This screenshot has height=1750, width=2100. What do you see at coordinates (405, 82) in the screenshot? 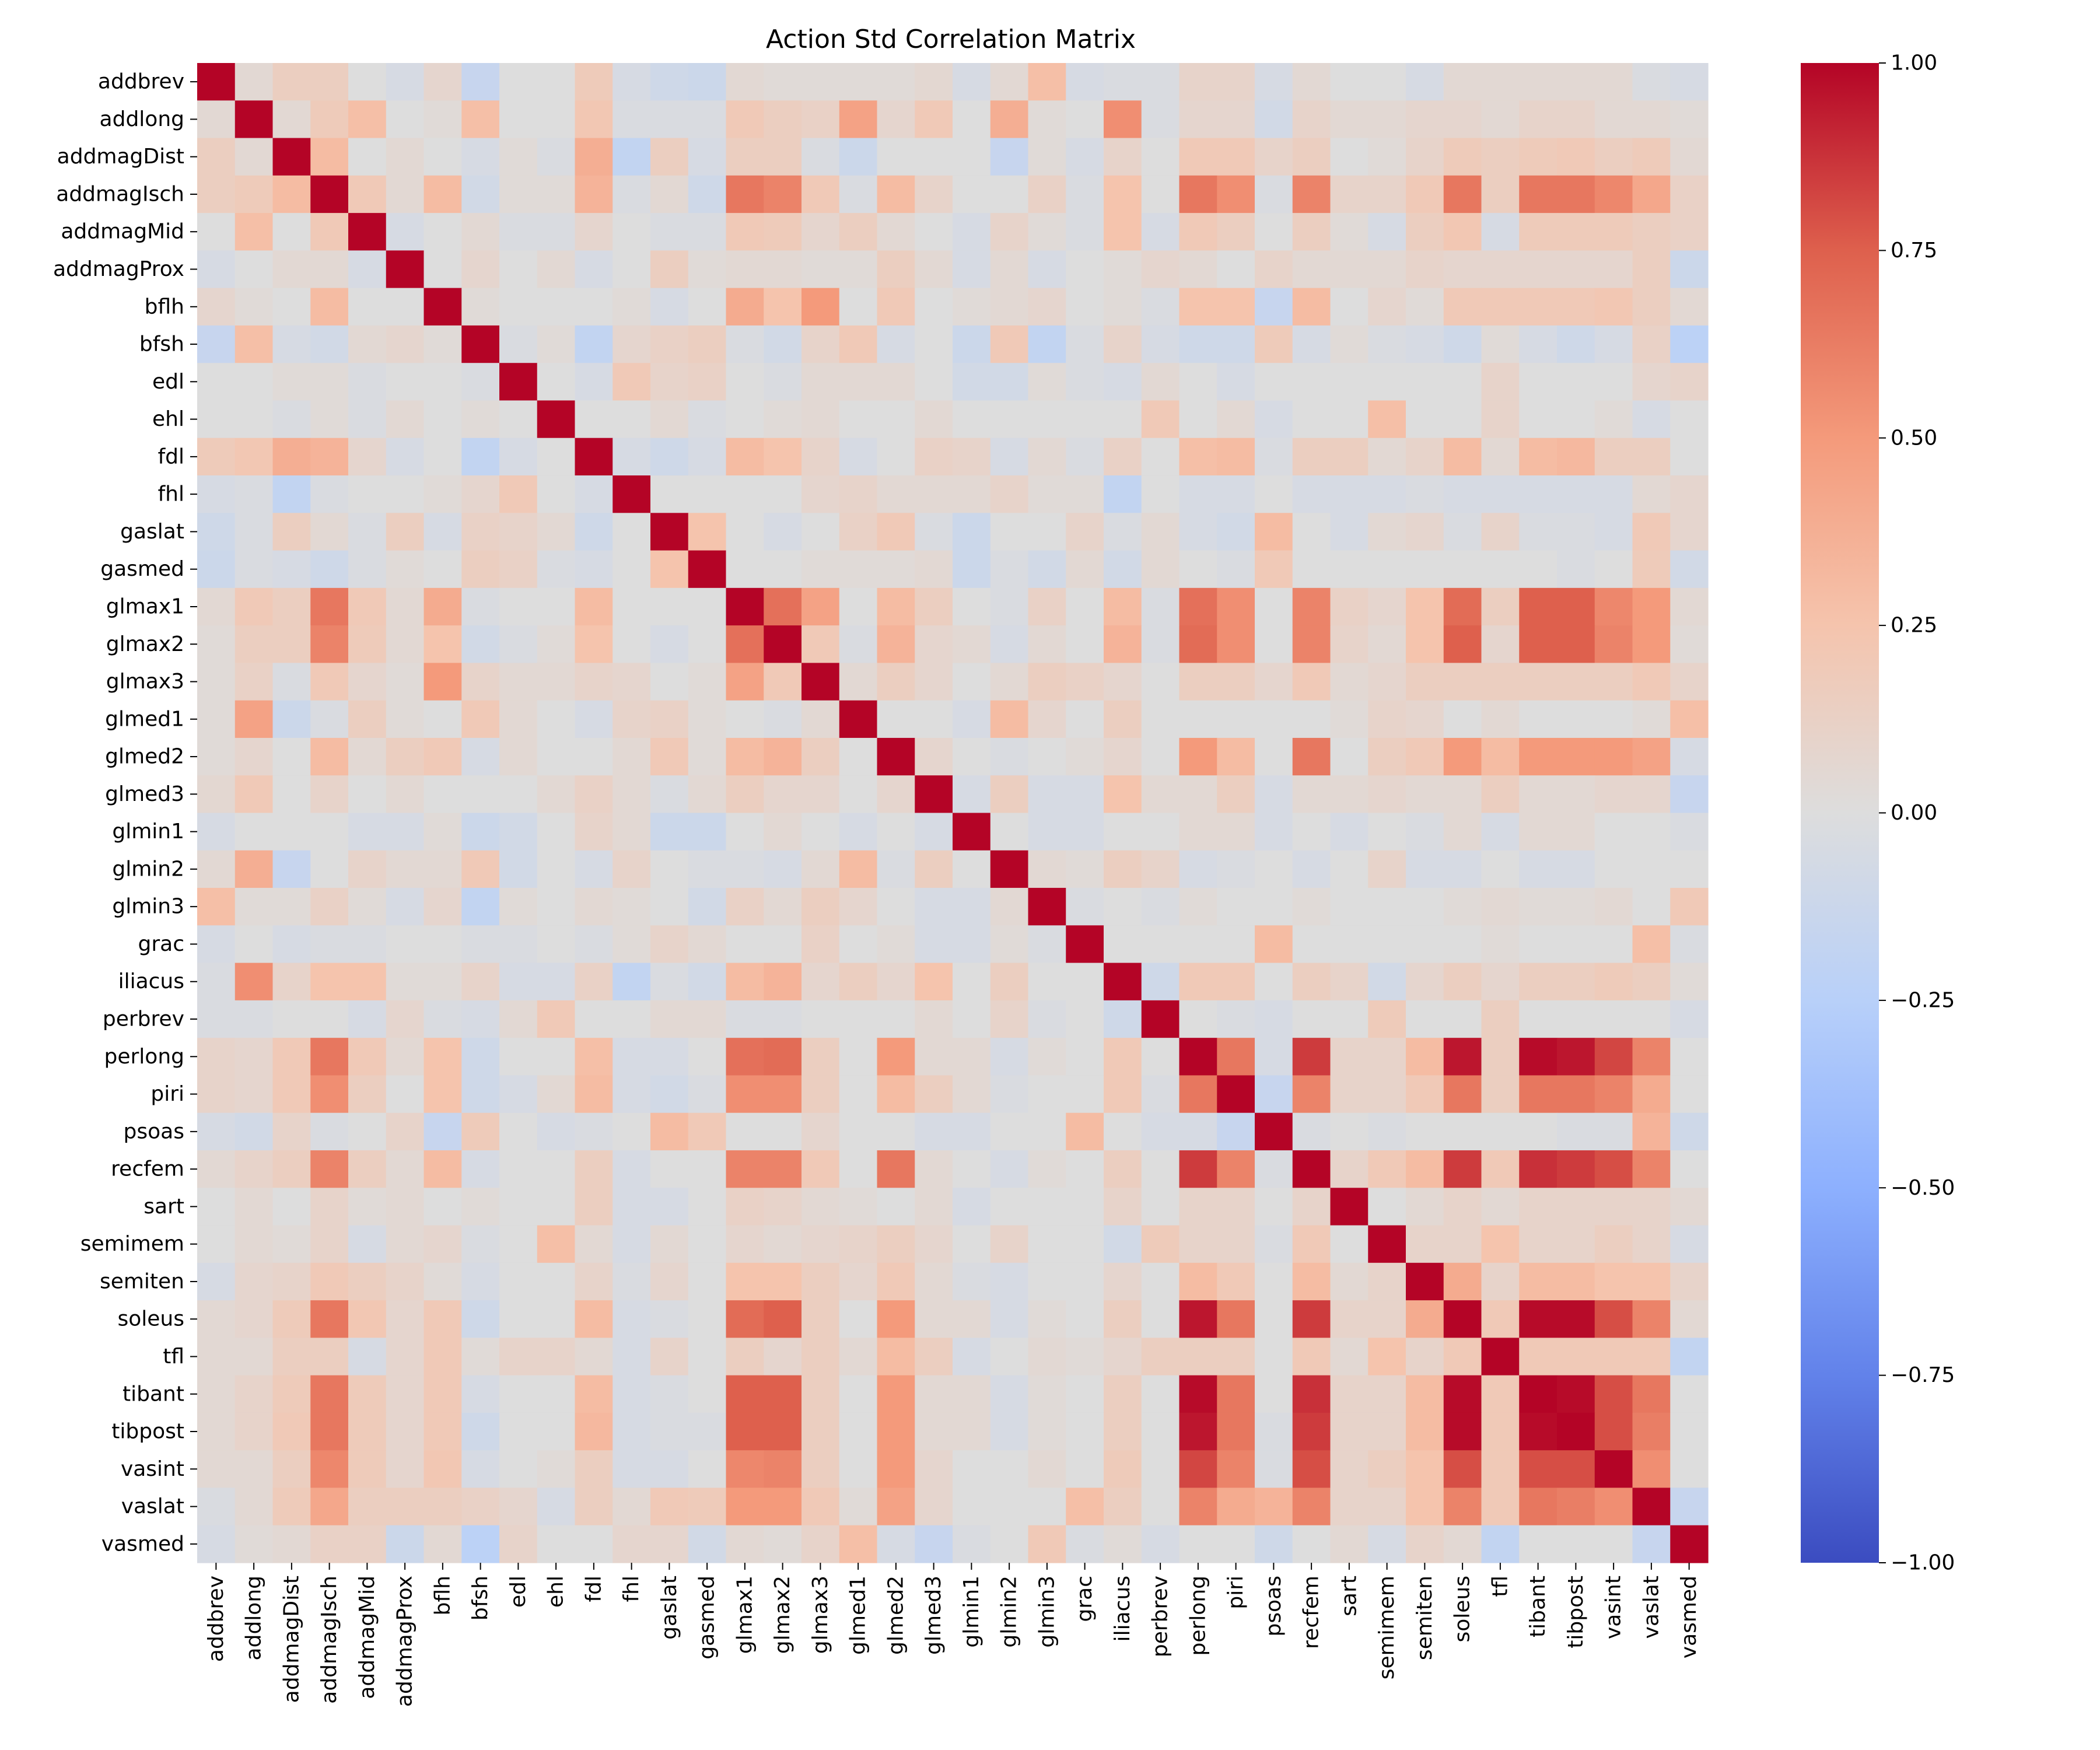
I see `heatmap-cell-addbrev-addmagProx` at bounding box center [405, 82].